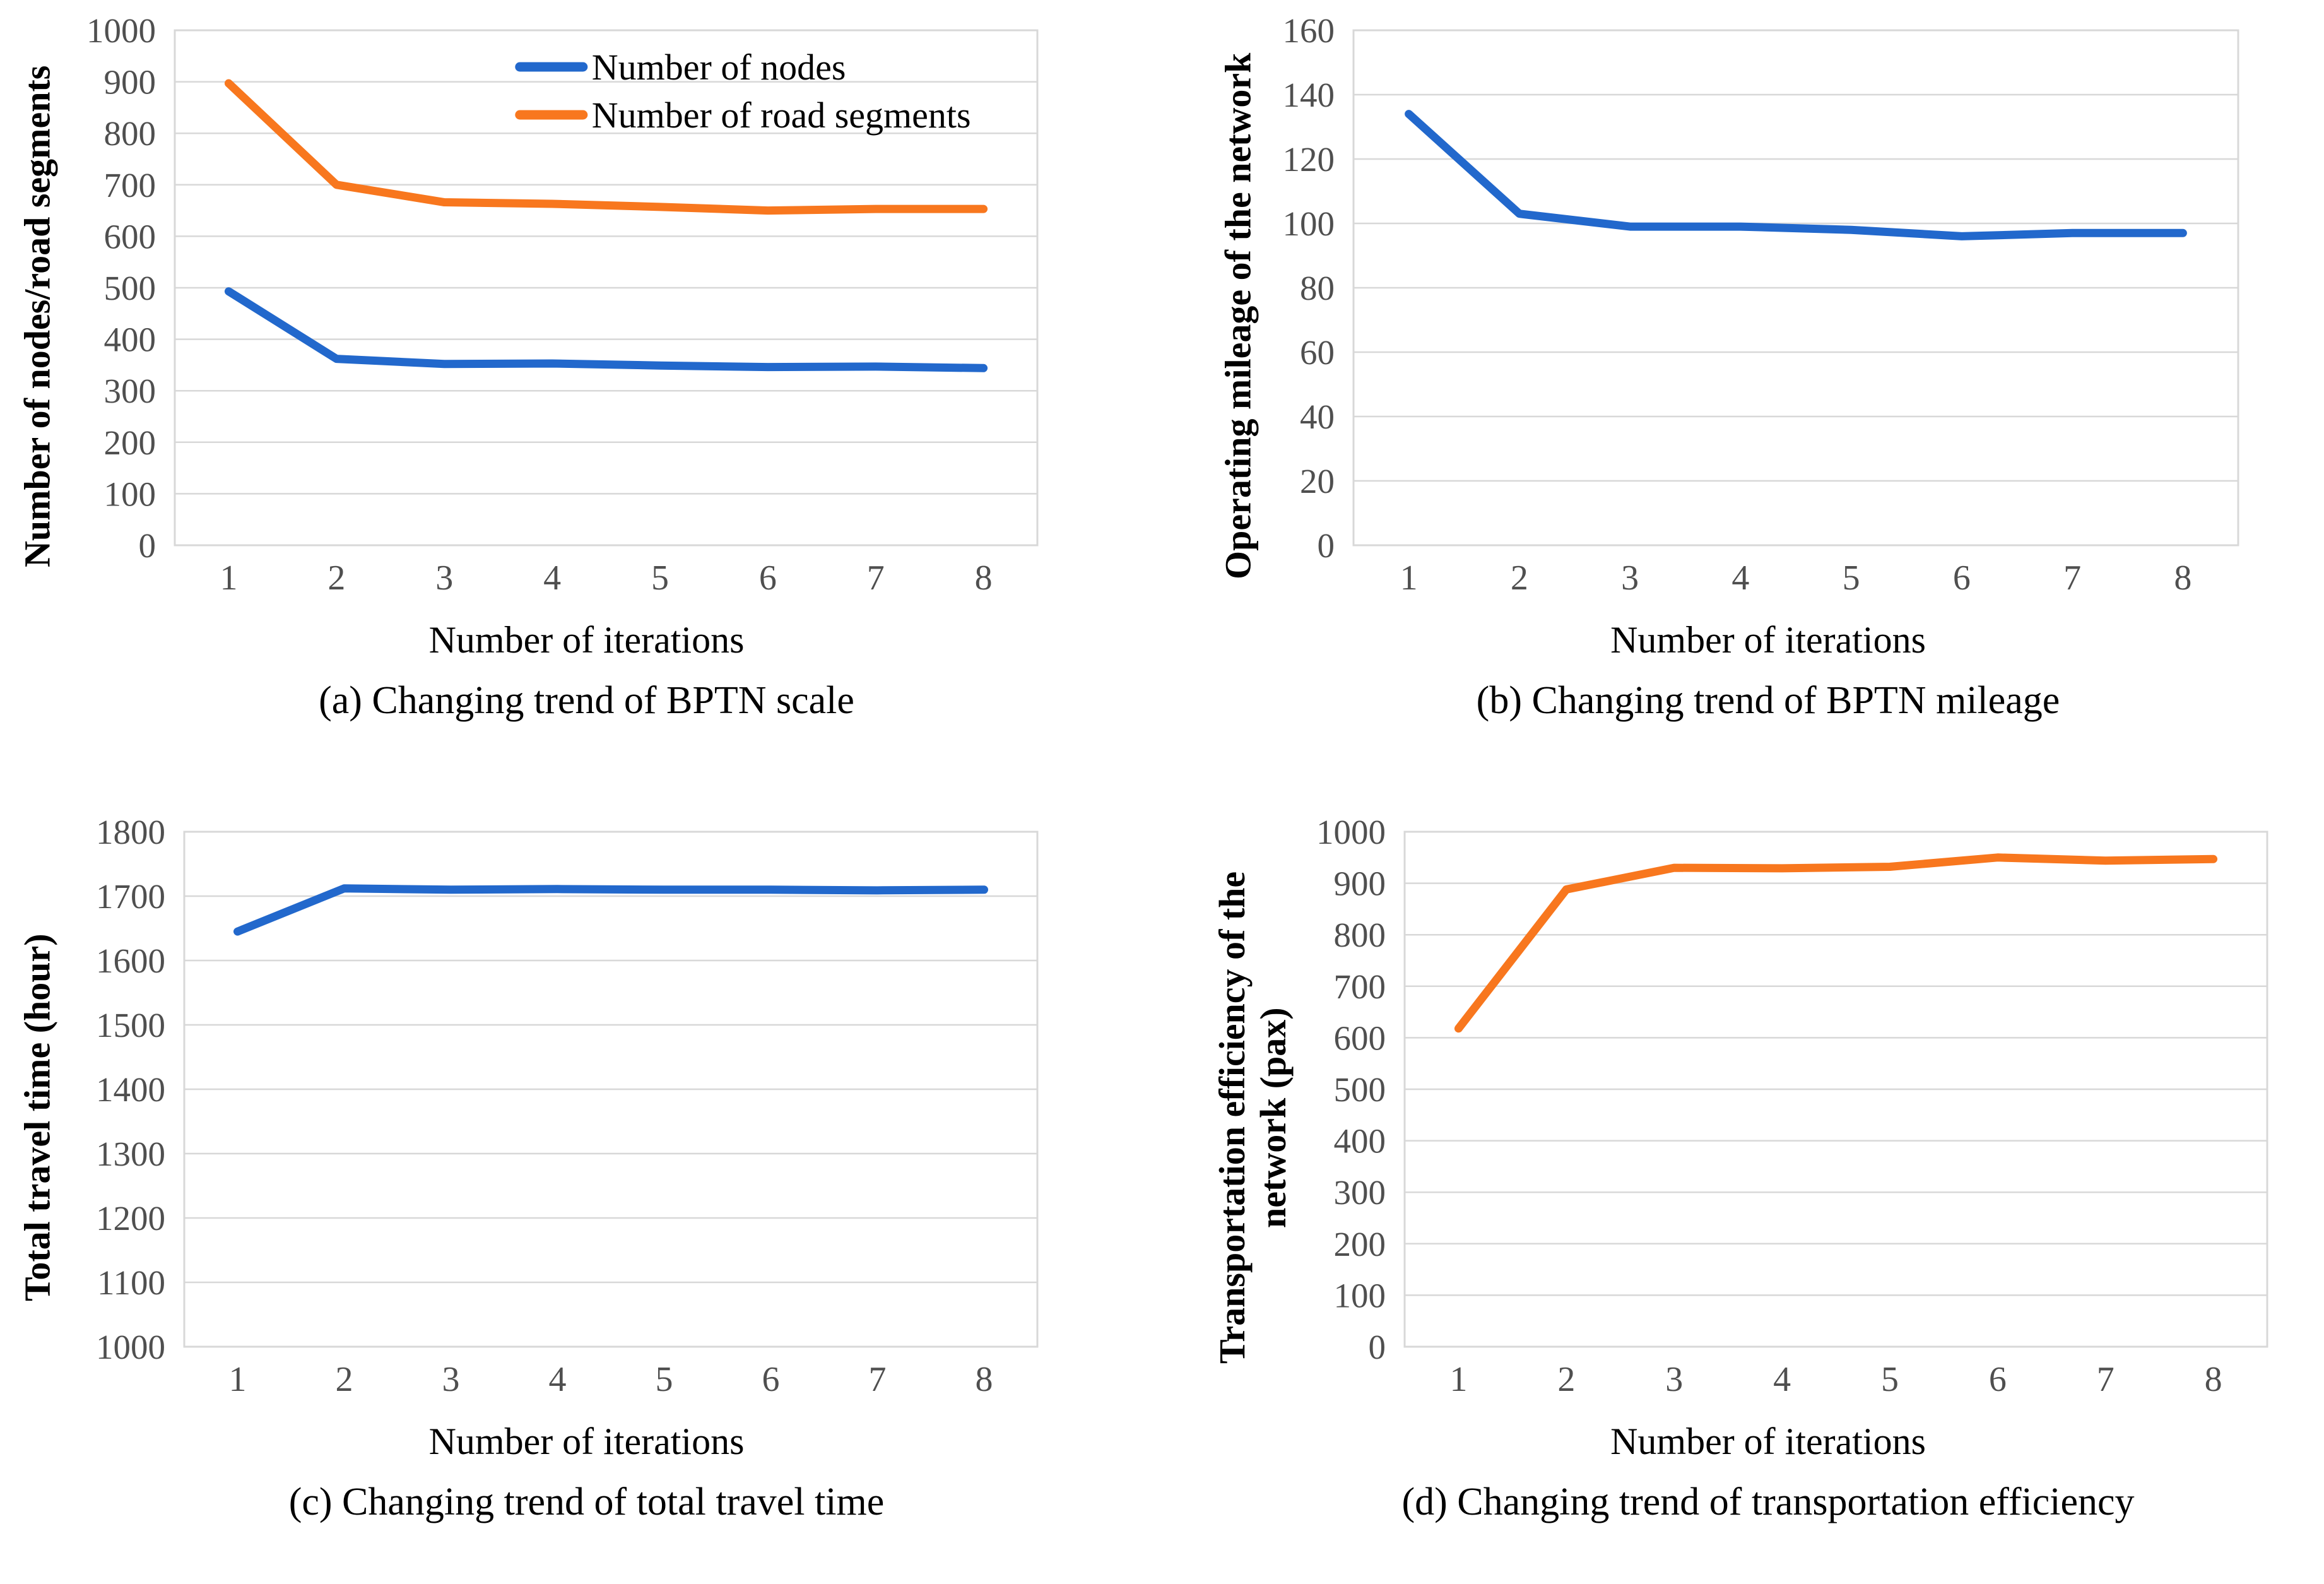  I want to click on y-tick-label: 1500, so click(130, 1025).